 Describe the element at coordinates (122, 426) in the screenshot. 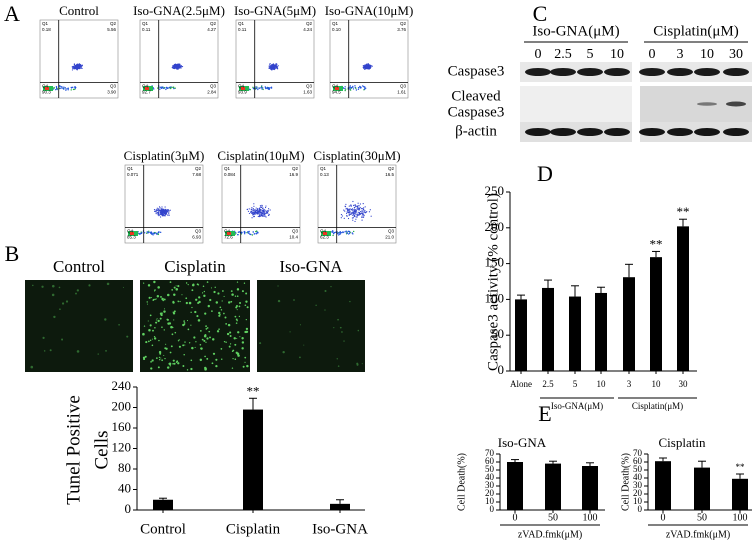

I see `y-tick-label: 160` at that location.